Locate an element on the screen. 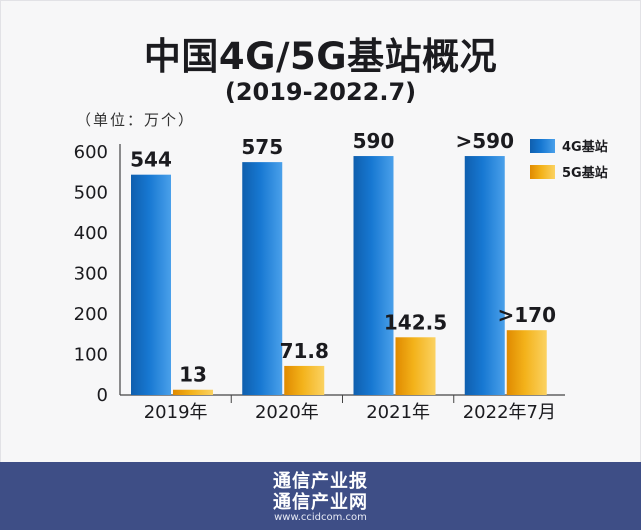 The image size is (641, 530). x-tick-label: 2022年7月 is located at coordinates (509, 412).